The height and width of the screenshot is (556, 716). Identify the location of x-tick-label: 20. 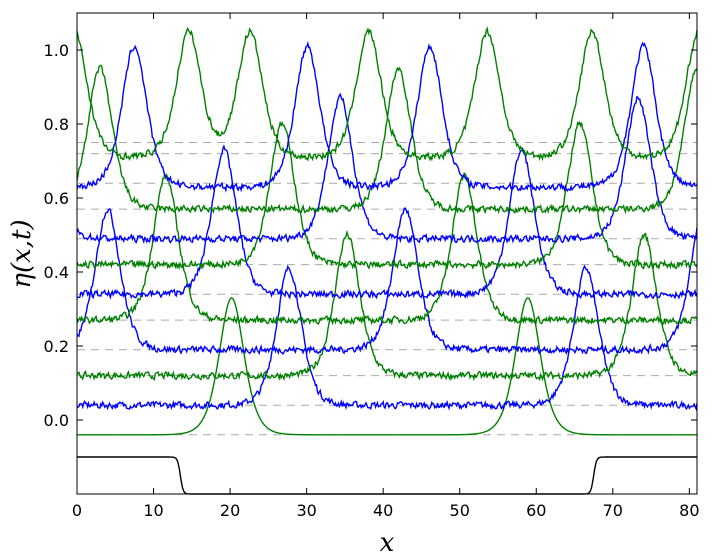
(230, 510).